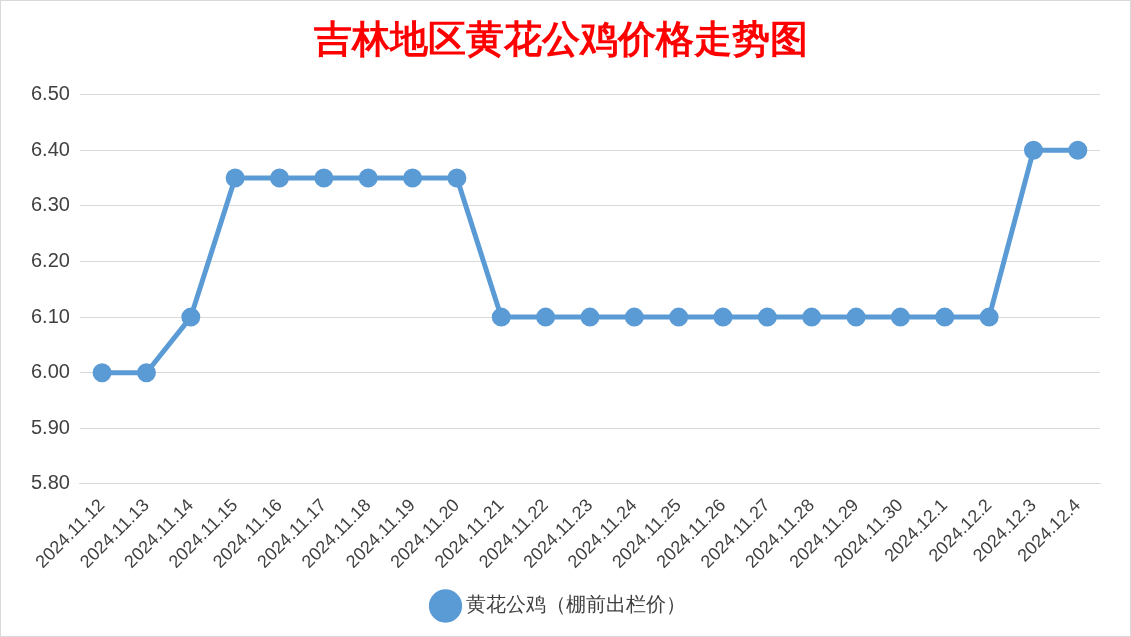 This screenshot has height=637, width=1131. Describe the element at coordinates (50, 148) in the screenshot. I see `y-tick-label: 6.40` at that location.